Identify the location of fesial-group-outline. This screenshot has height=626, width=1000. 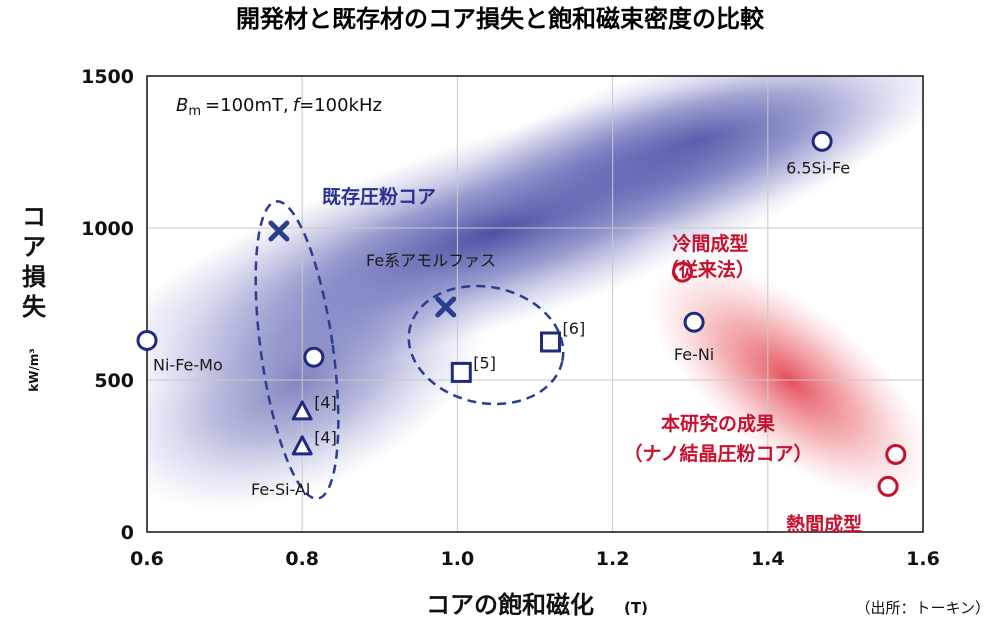
(297, 350).